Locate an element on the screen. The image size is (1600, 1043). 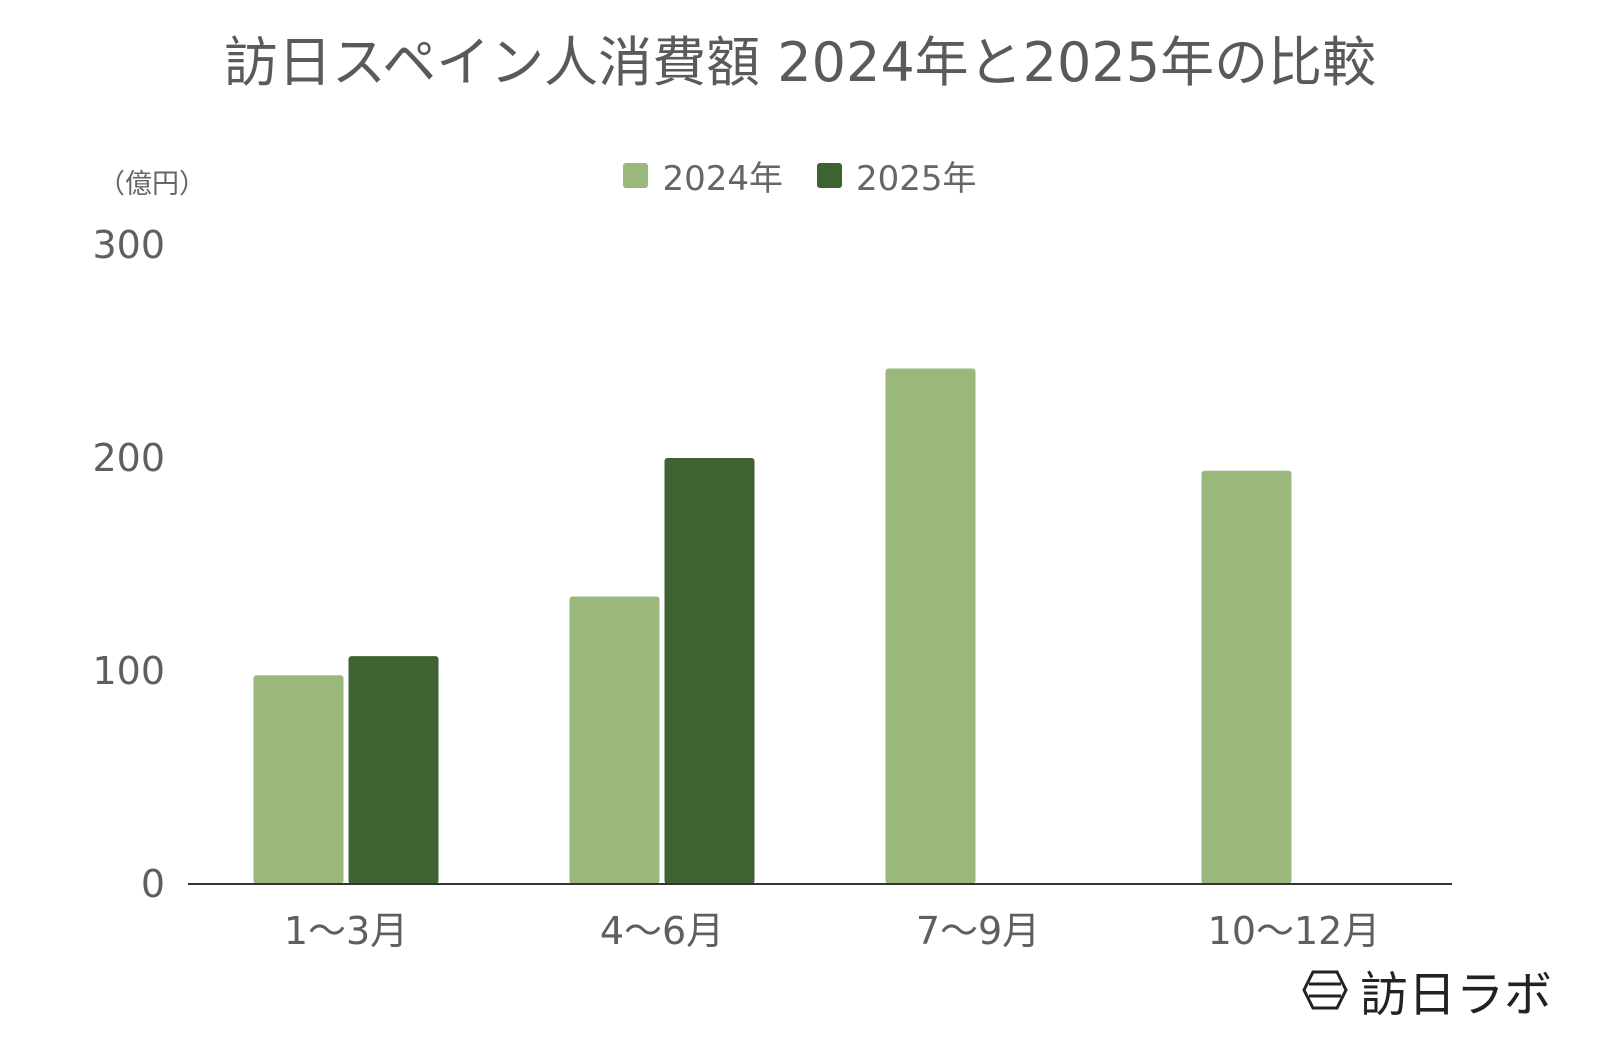
chart-title: 訪日スペイン人消費額 2024年と2025年の比較 is located at coordinates (800, 62).